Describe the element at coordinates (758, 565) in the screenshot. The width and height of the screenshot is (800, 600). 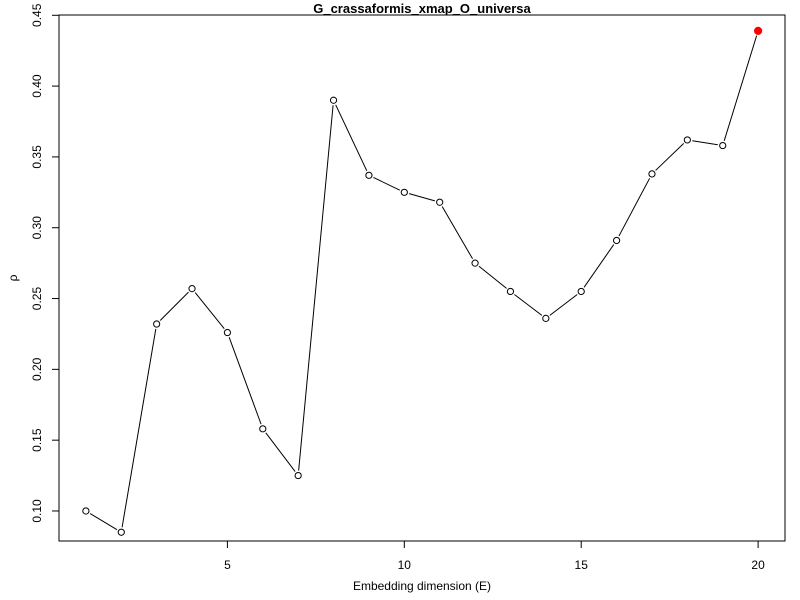
I see `x-tick-label: 20` at that location.